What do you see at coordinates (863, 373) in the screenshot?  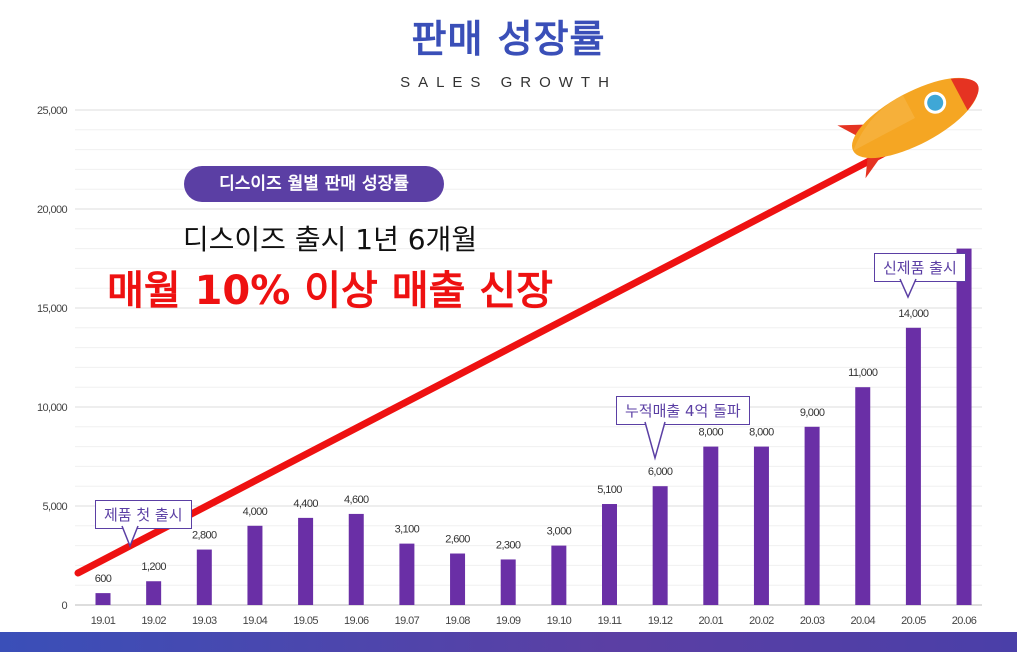 I see `data-label: 11,000` at bounding box center [863, 373].